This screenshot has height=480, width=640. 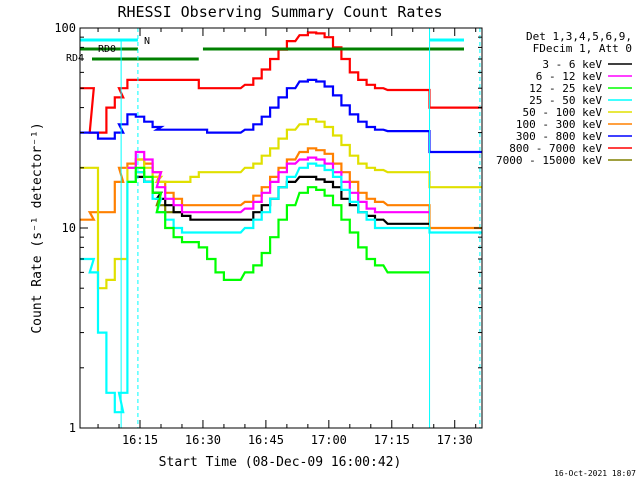 What do you see at coordinates (565, 88) in the screenshot?
I see `legend-label: 12 - 25 keV` at bounding box center [565, 88].